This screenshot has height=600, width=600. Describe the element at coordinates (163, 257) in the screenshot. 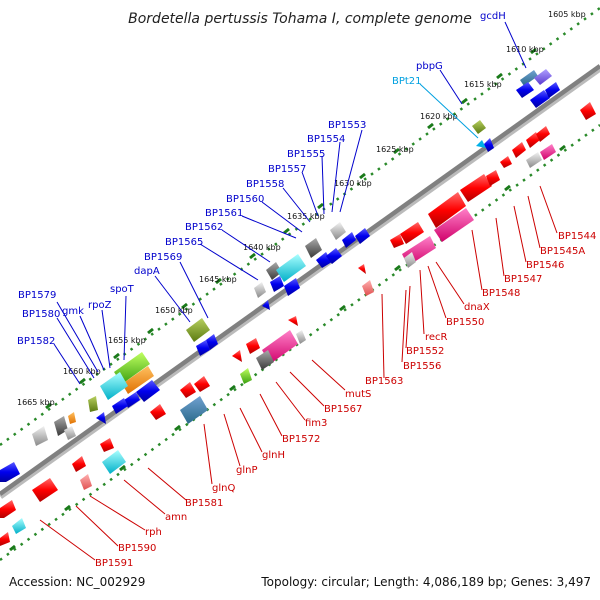

I see `gene-label: BP1569` at that location.